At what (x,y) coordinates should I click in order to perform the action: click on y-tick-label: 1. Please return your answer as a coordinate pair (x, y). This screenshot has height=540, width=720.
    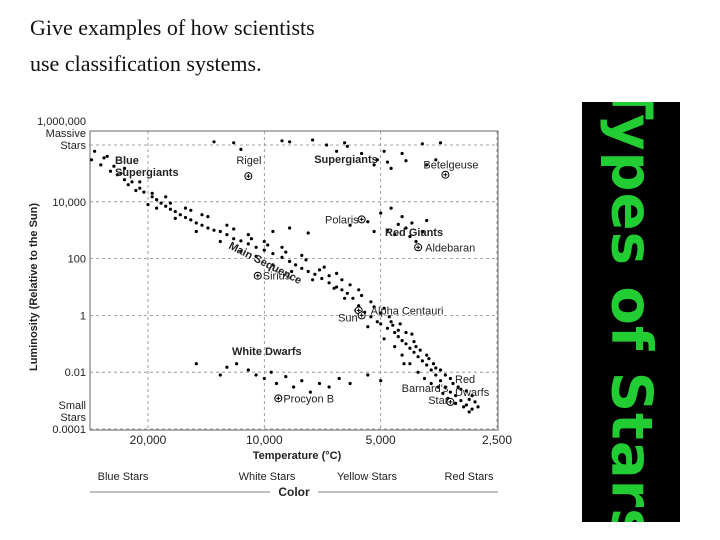
    Looking at the image, I should click on (83, 316).